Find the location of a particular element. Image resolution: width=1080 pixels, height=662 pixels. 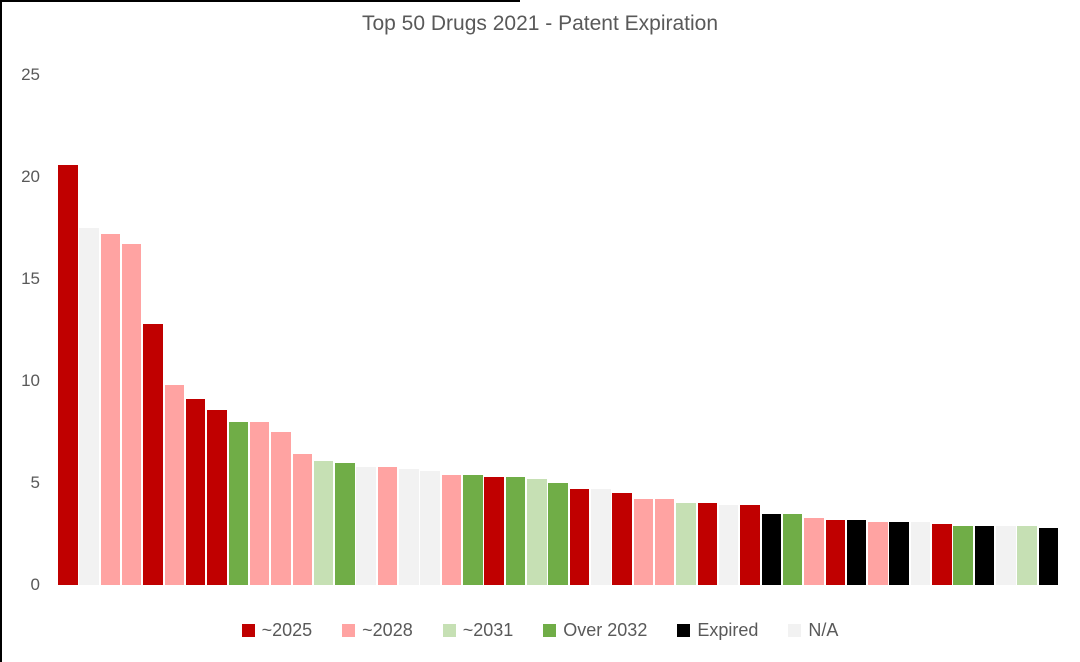

y-tick-label: 0 is located at coordinates (35, 584).